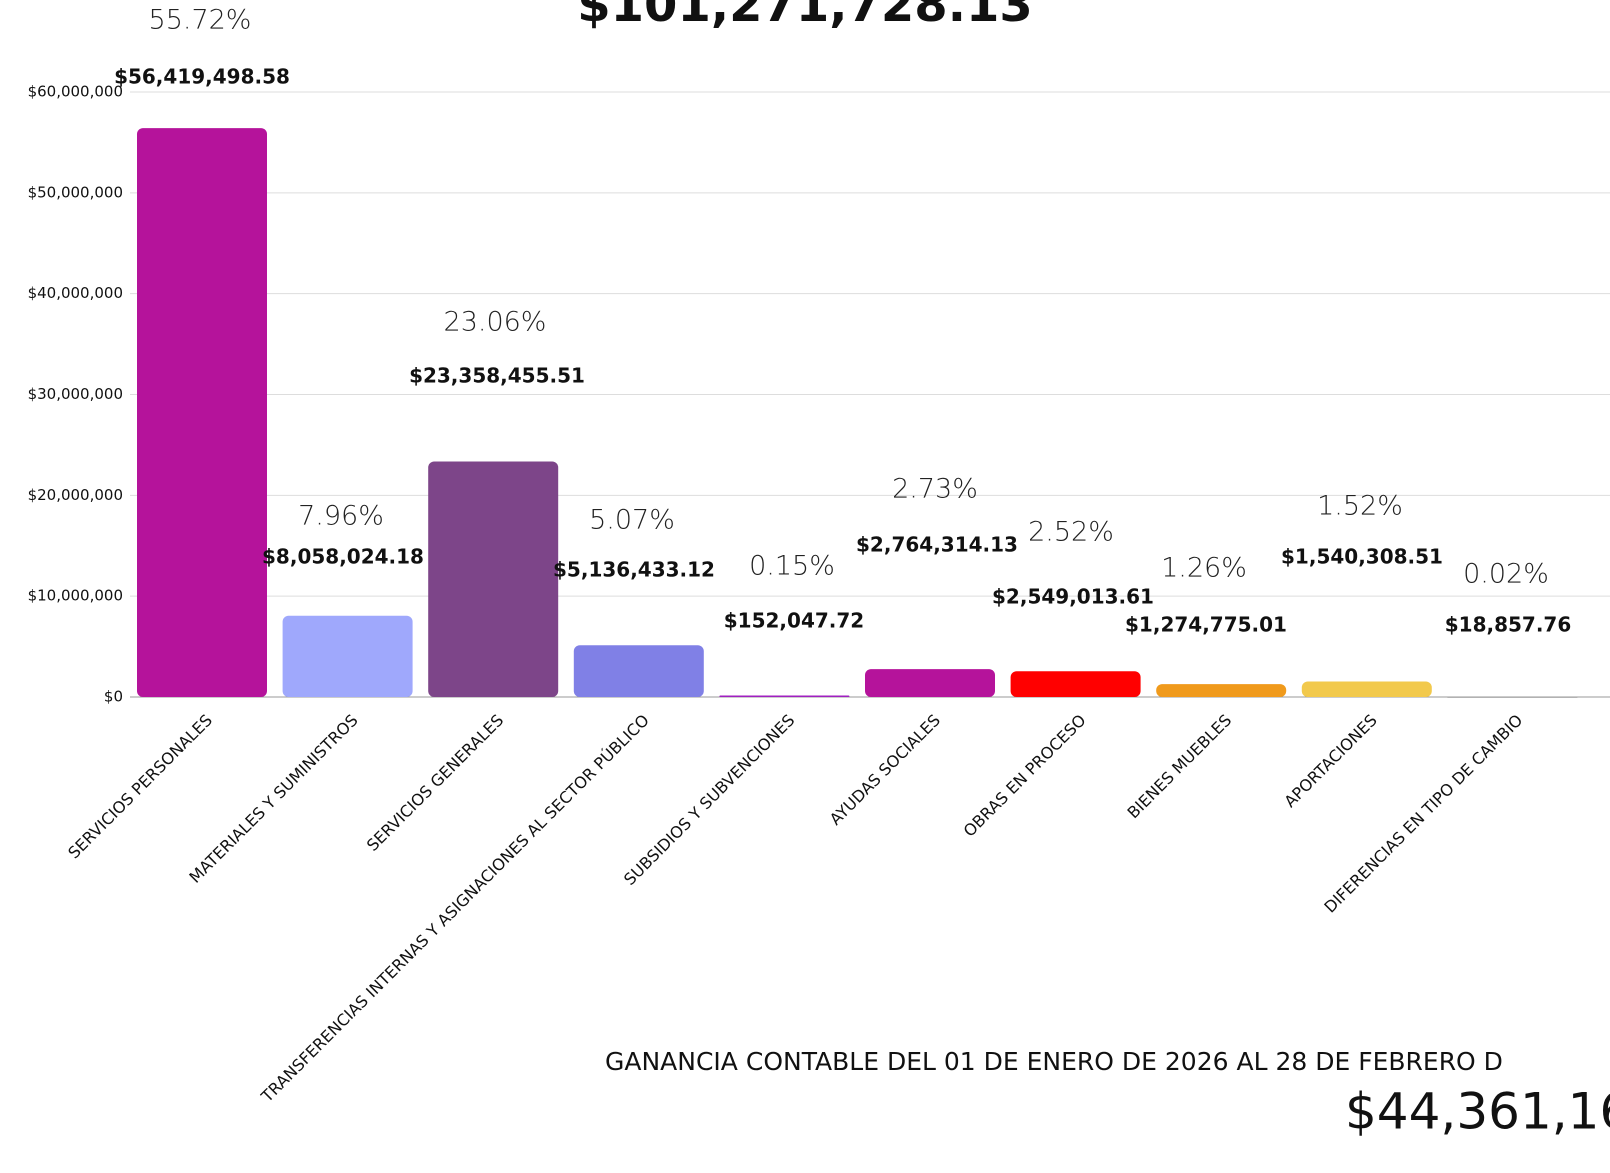 This screenshot has width=1610, height=1173. I want to click on value-label: $1,274,775.01, so click(1206, 625).